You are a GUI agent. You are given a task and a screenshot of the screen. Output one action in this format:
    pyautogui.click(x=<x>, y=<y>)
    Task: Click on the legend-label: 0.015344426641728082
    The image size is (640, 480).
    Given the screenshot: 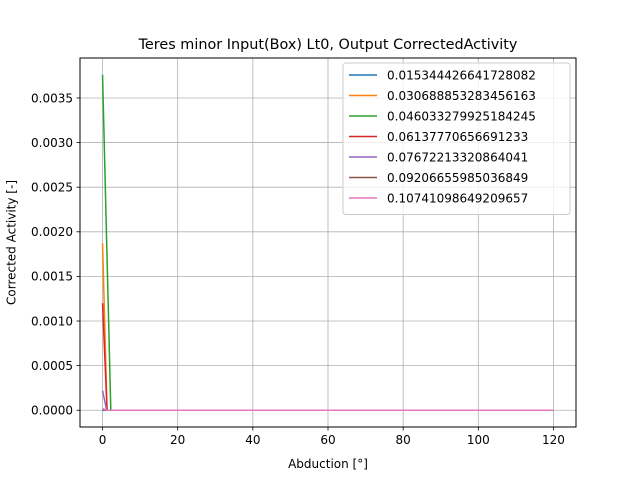 What is the action you would take?
    pyautogui.click(x=461, y=75)
    